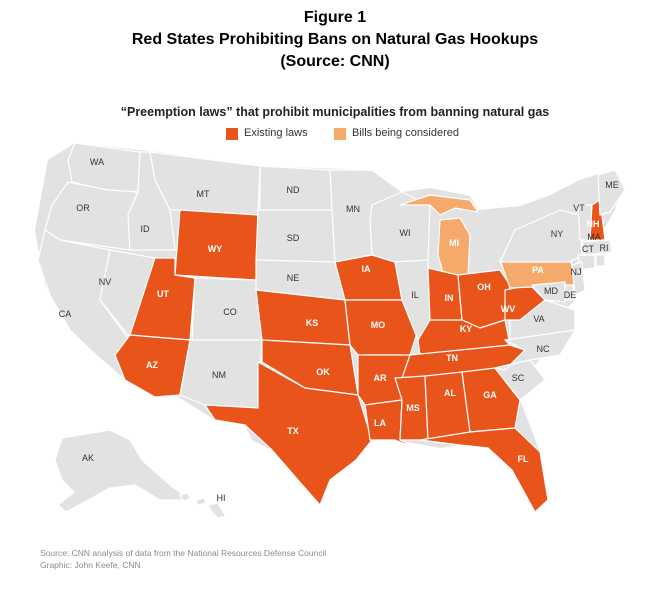 Image resolution: width=670 pixels, height=590 pixels. What do you see at coordinates (378, 325) in the screenshot?
I see `state-label-MO: MO` at bounding box center [378, 325].